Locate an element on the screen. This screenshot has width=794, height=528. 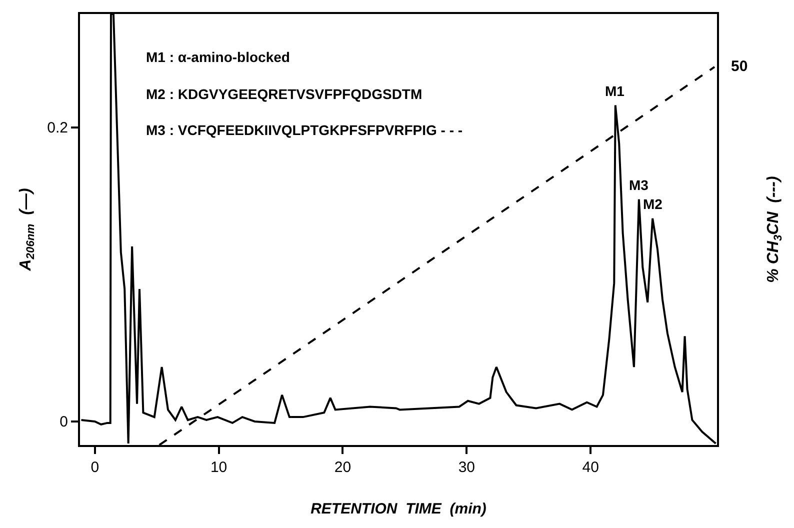
x-tick-label: 0 is located at coordinates (95, 467).